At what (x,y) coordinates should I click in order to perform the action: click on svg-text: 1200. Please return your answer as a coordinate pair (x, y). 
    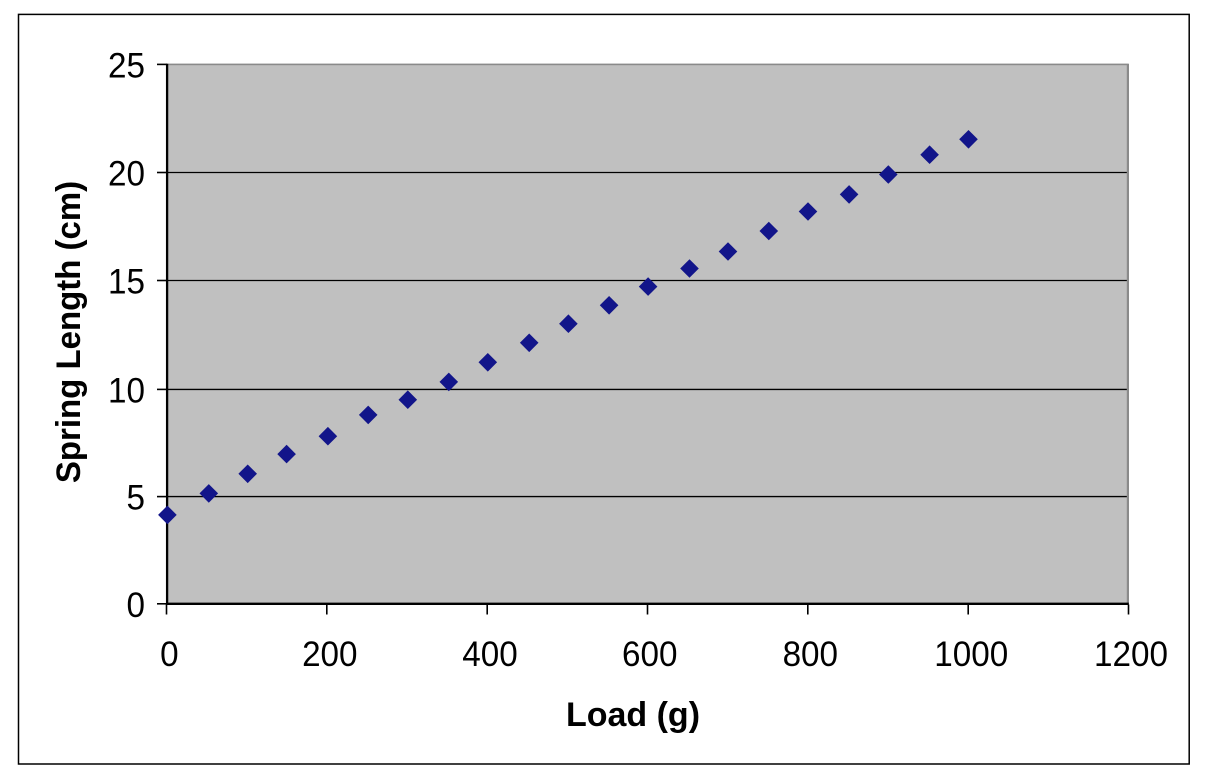
    Looking at the image, I should click on (1131, 654).